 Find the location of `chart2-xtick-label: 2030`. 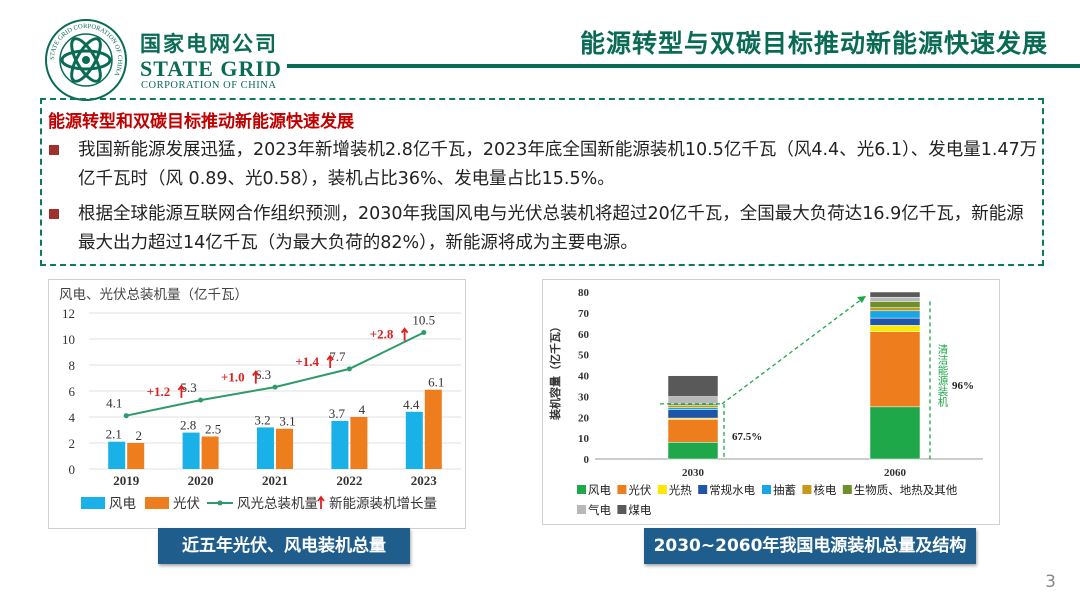

chart2-xtick-label: 2030 is located at coordinates (693, 473).